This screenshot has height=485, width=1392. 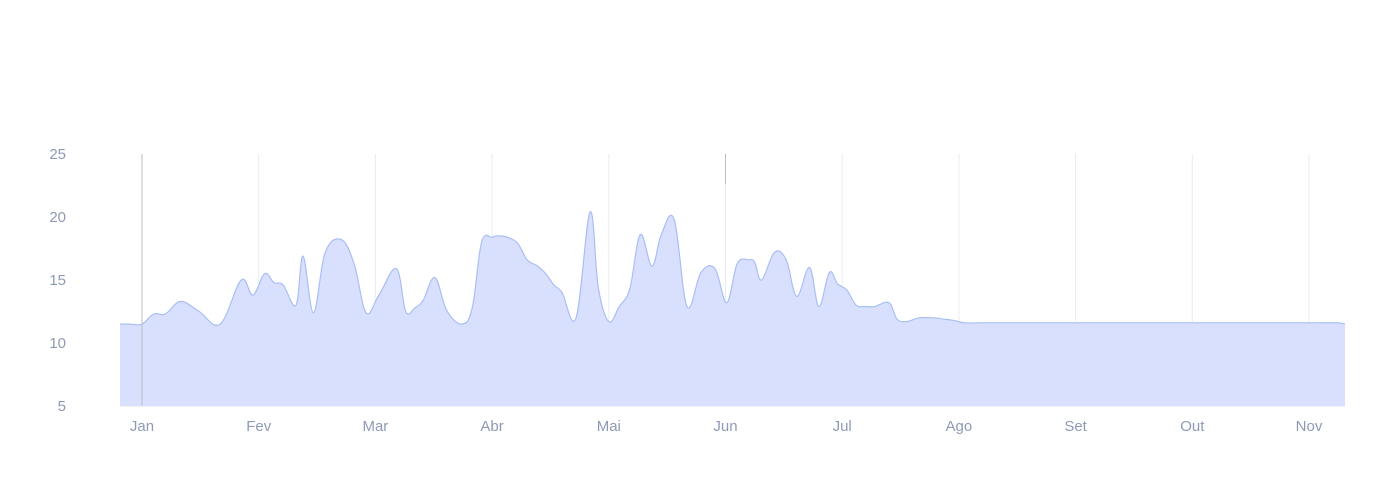 What do you see at coordinates (609, 426) in the screenshot?
I see `x-tick-label-mai: Mai` at bounding box center [609, 426].